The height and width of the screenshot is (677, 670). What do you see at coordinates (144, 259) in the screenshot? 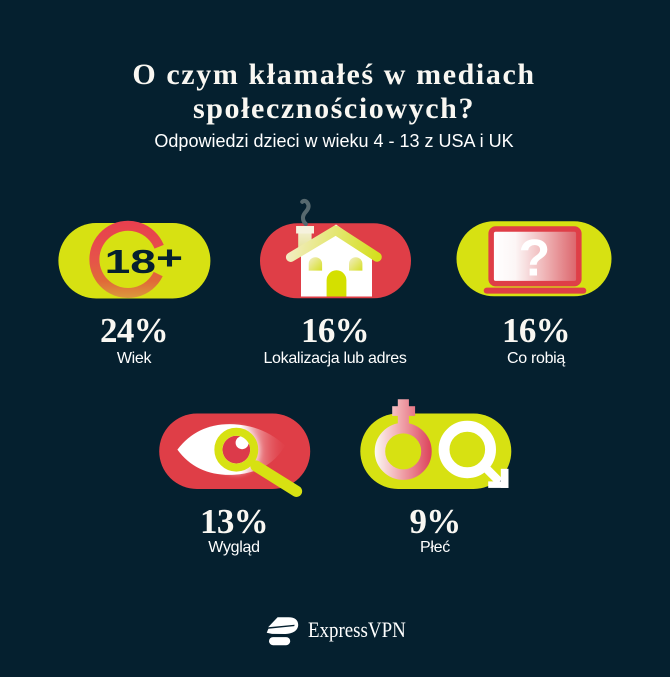
I see `svg-text: 18+` at bounding box center [144, 259].